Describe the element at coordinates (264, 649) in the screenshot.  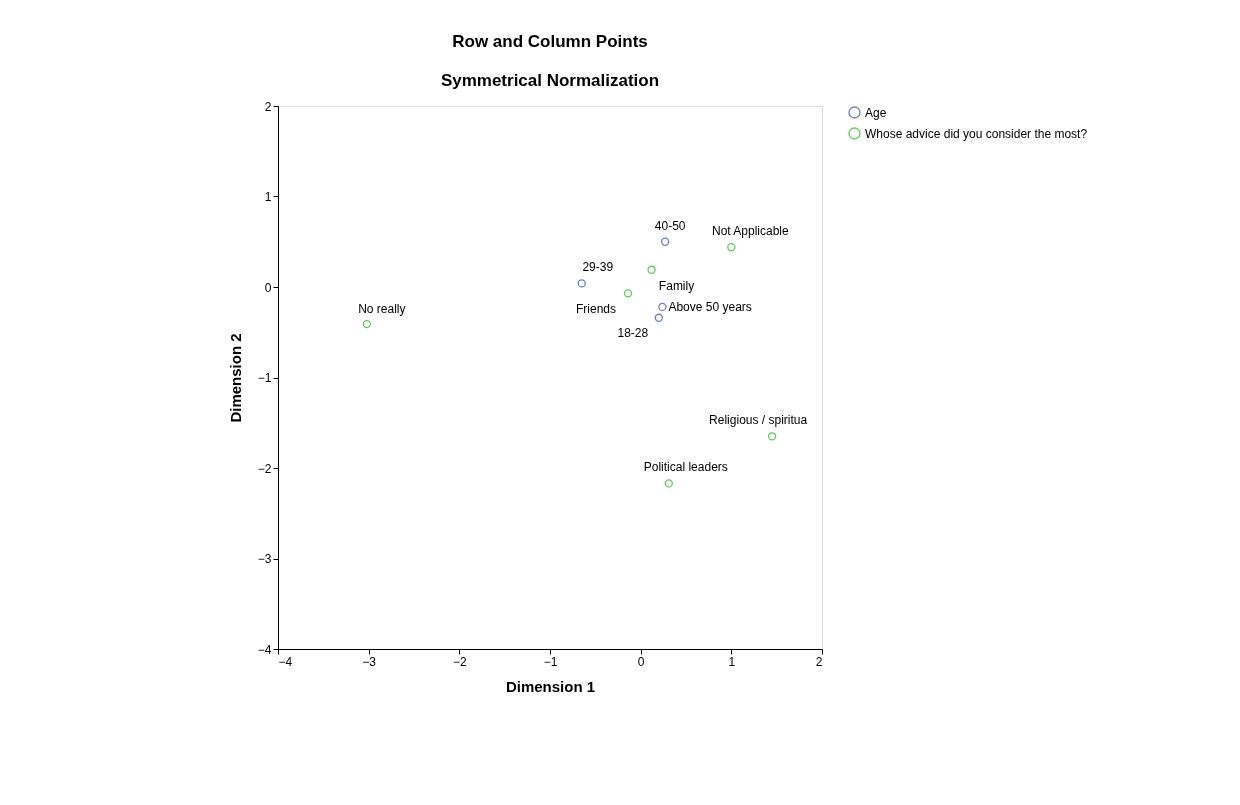
I see `y-tick-label: −4` at that location.